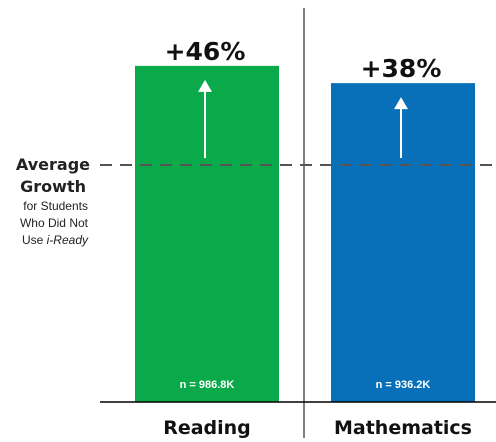 Image resolution: width=496 pixels, height=442 pixels. I want to click on sample-size-mathematics: n = 936.2K, so click(403, 385).